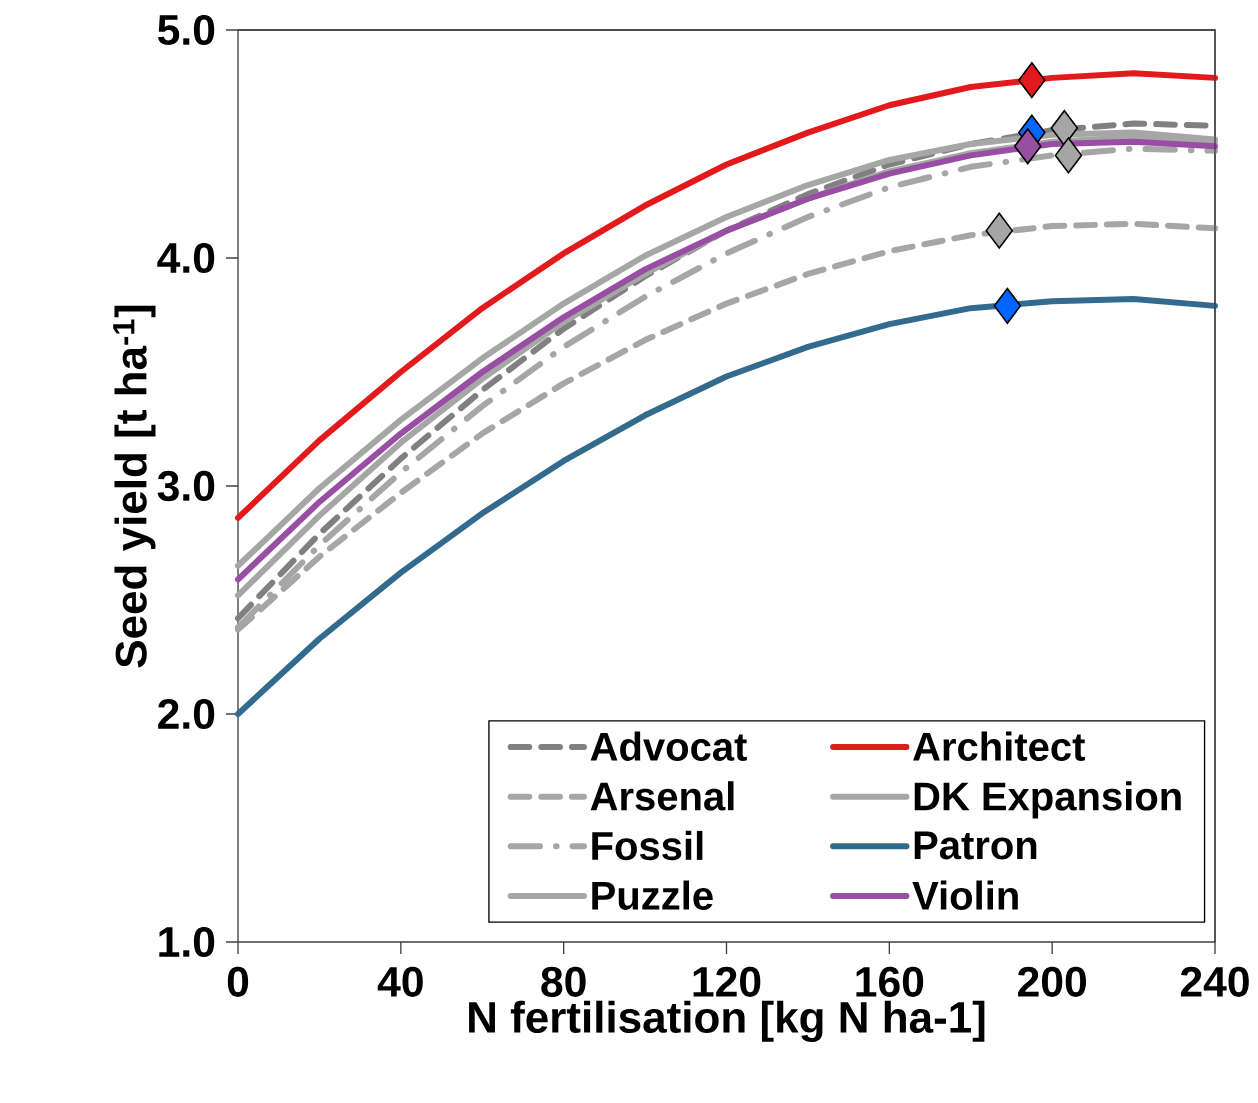  I want to click on legend-label: DK Expansion, so click(1047, 800).